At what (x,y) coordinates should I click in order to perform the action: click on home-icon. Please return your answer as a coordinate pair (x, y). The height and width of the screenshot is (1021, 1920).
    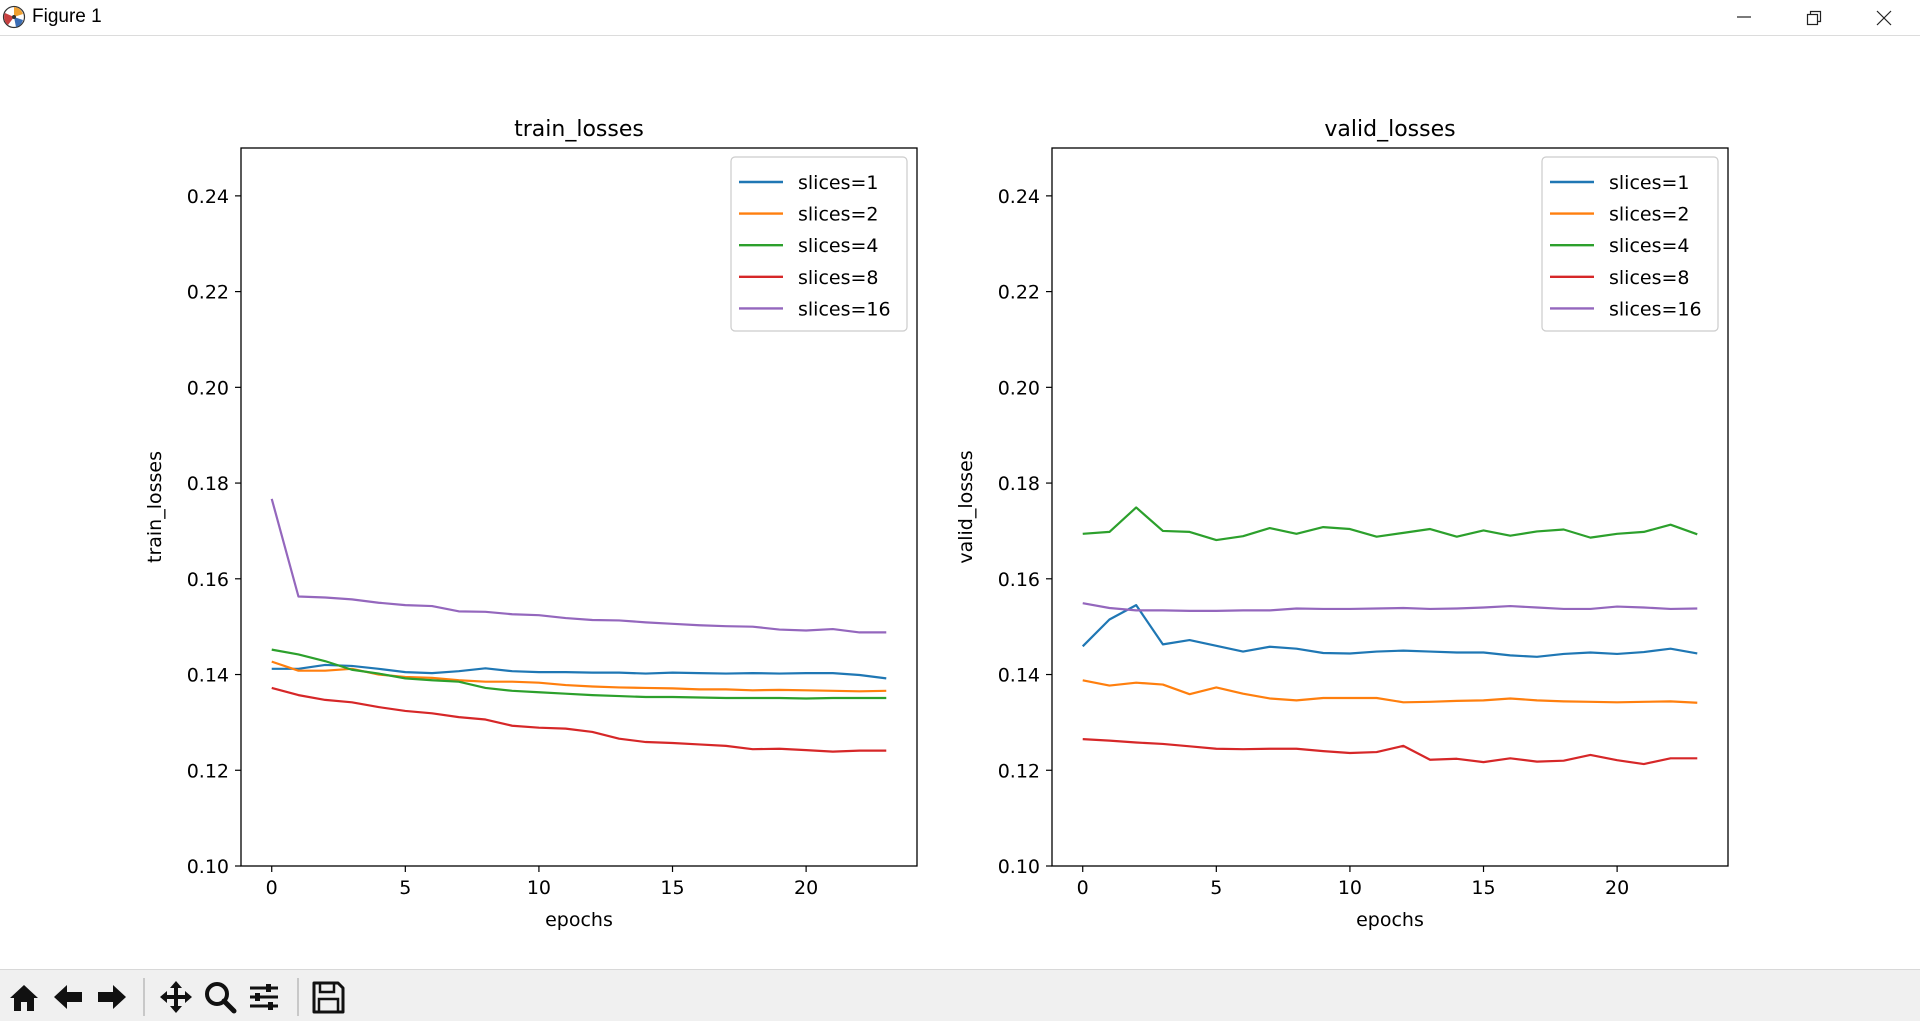
    Looking at the image, I should click on (24, 998).